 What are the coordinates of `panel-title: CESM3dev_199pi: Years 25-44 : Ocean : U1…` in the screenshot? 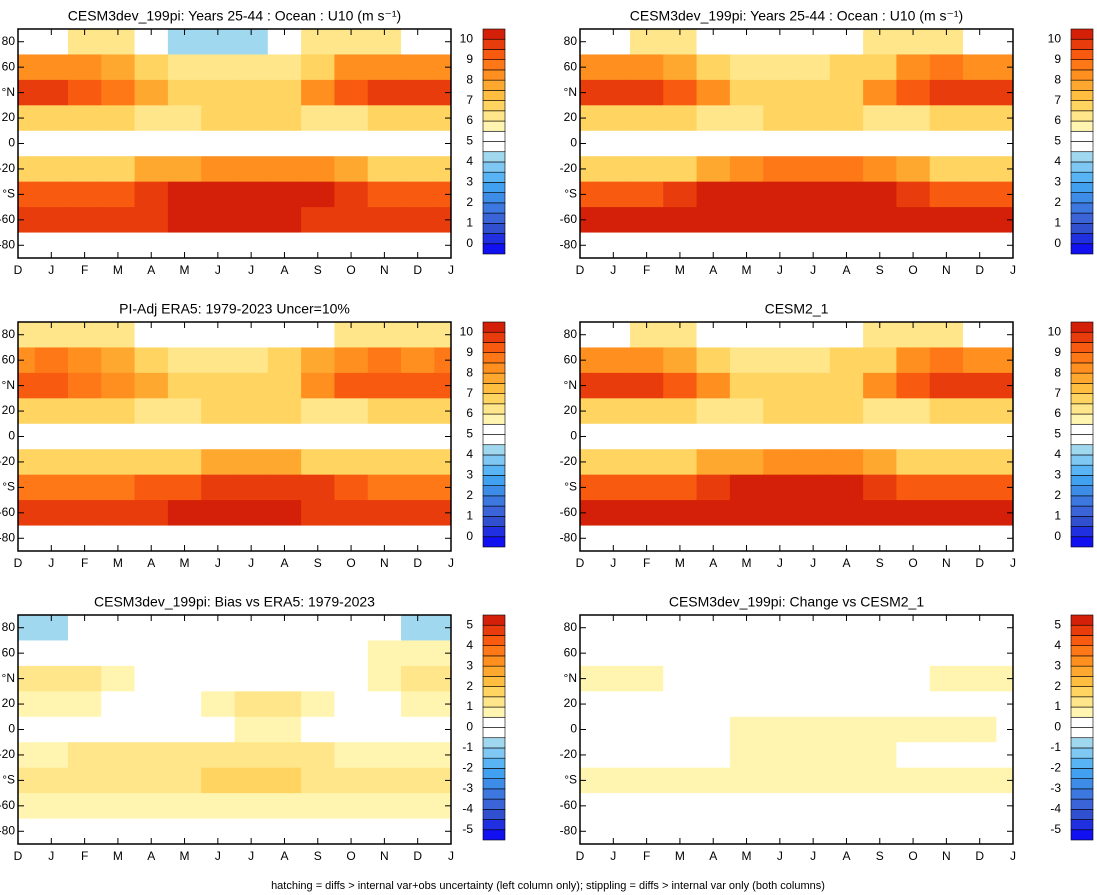 It's located at (234, 16).